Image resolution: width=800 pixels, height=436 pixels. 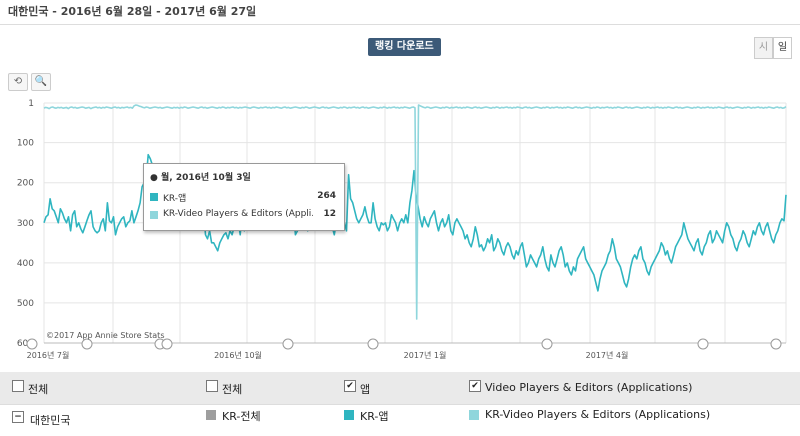 What do you see at coordinates (50, 420) in the screenshot?
I see `country-label: 대한민국` at bounding box center [50, 420].